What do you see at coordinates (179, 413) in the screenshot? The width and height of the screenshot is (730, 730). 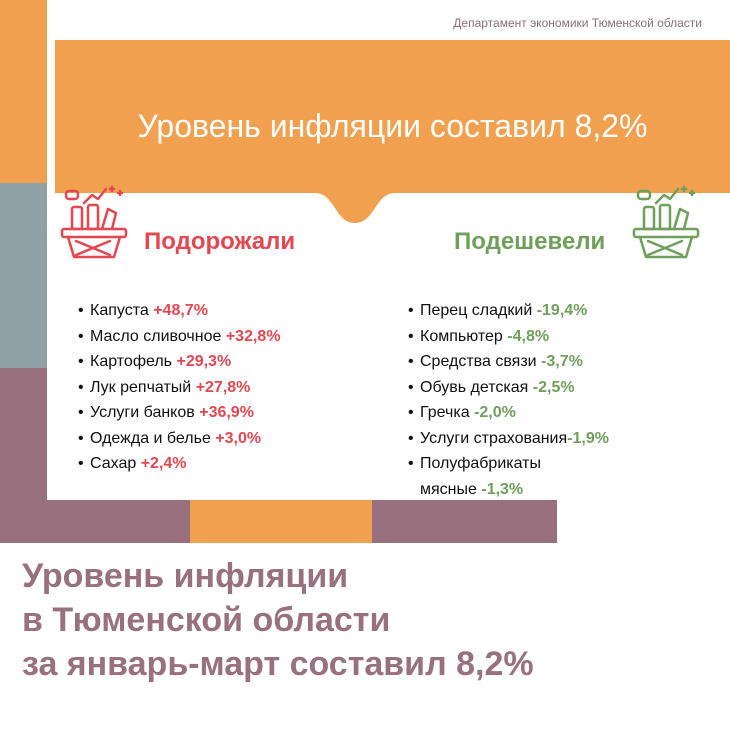 I see `list-item: Услуги банков +36,9%` at bounding box center [179, 413].